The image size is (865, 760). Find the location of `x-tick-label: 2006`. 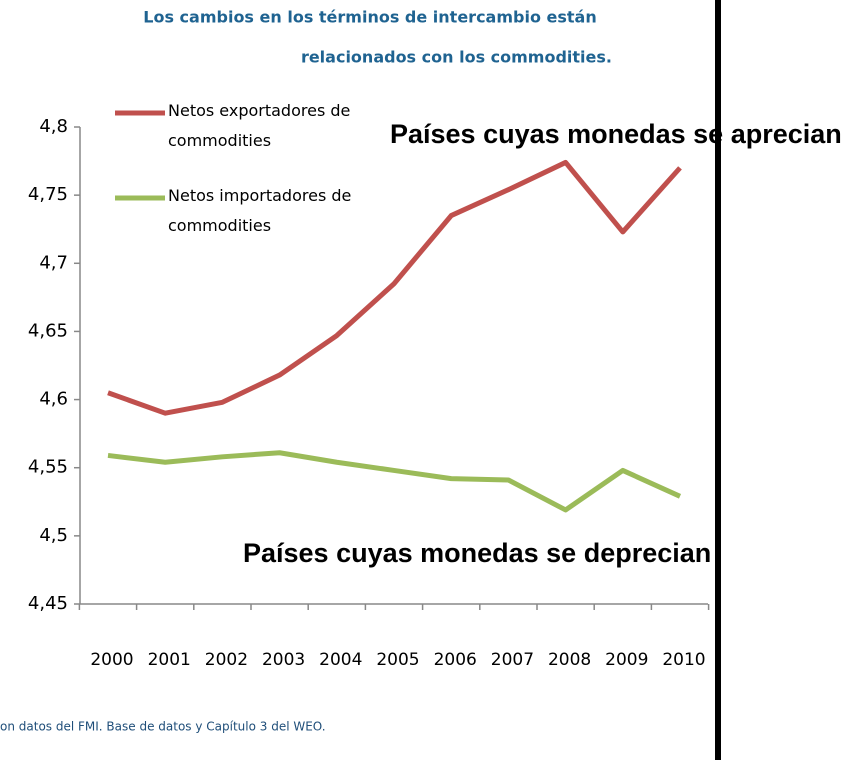

x-tick-label: 2006 is located at coordinates (455, 660).